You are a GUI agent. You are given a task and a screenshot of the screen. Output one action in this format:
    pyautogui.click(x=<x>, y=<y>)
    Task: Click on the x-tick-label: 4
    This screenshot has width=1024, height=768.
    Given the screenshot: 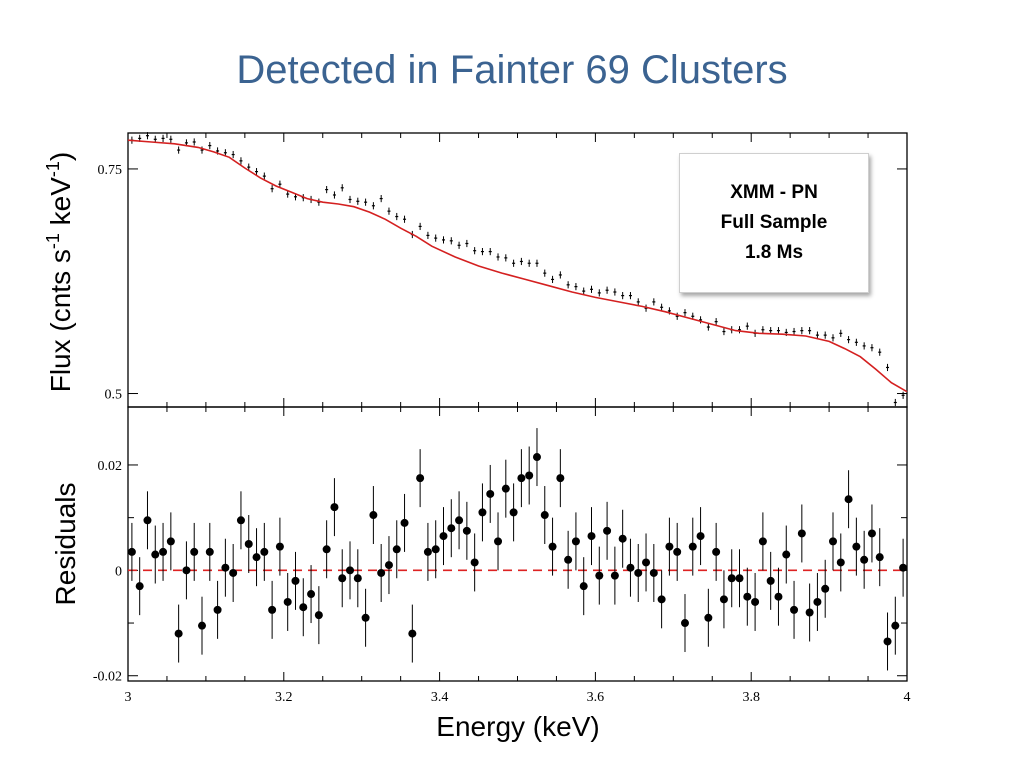 What is the action you would take?
    pyautogui.click(x=907, y=697)
    